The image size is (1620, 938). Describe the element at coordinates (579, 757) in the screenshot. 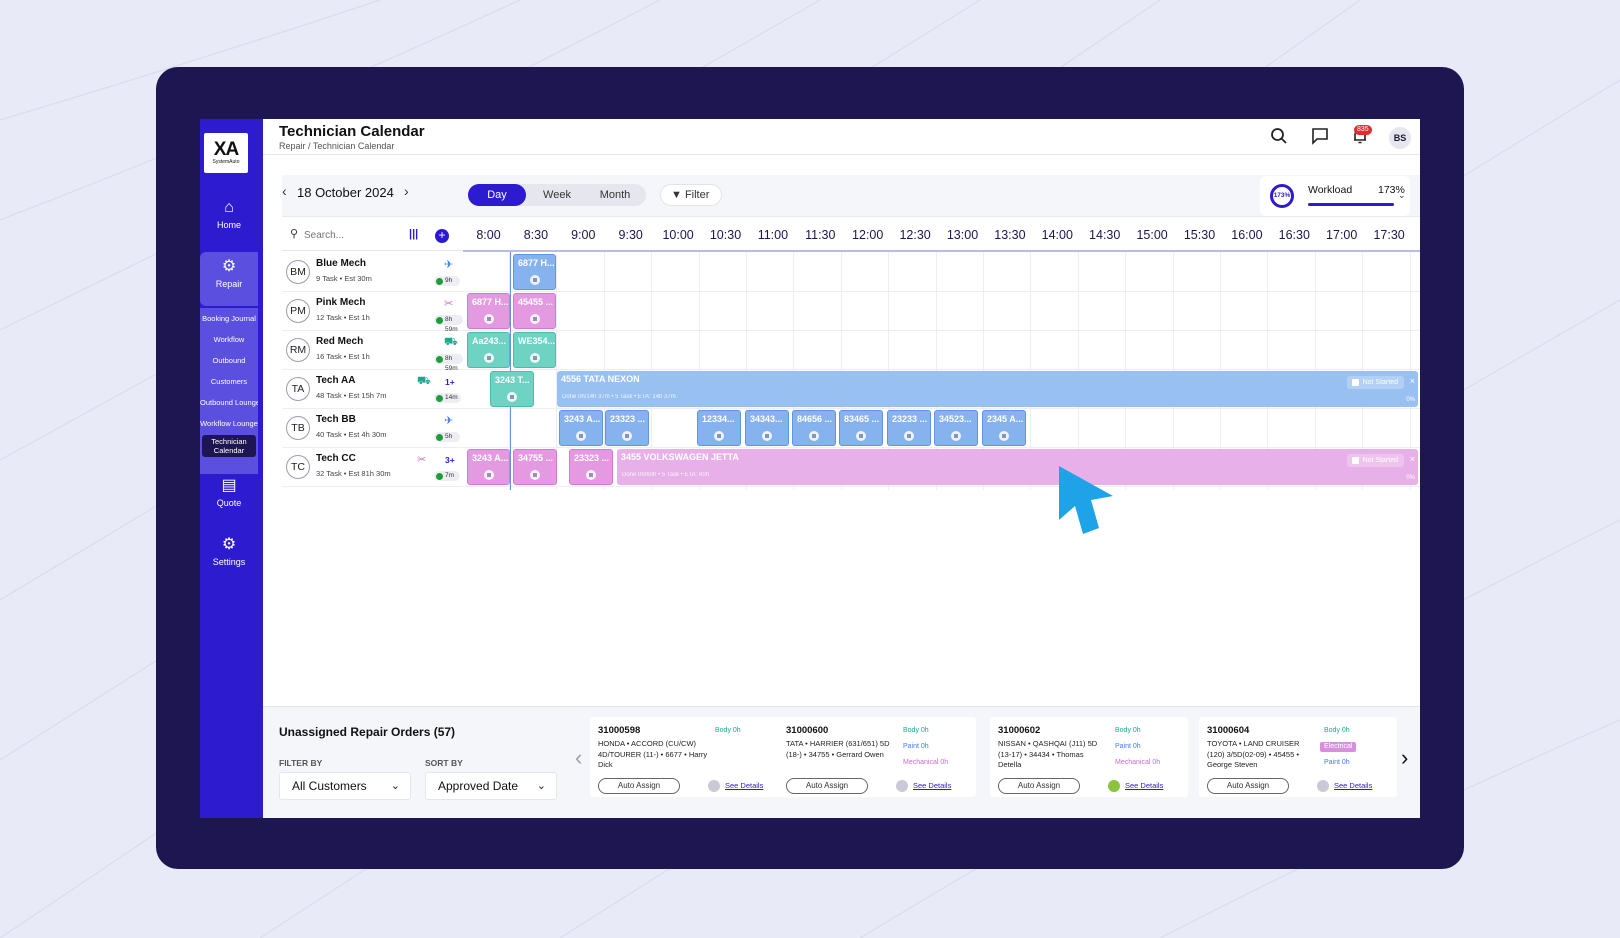

I see `prev-cards-icon: ‹` at that location.